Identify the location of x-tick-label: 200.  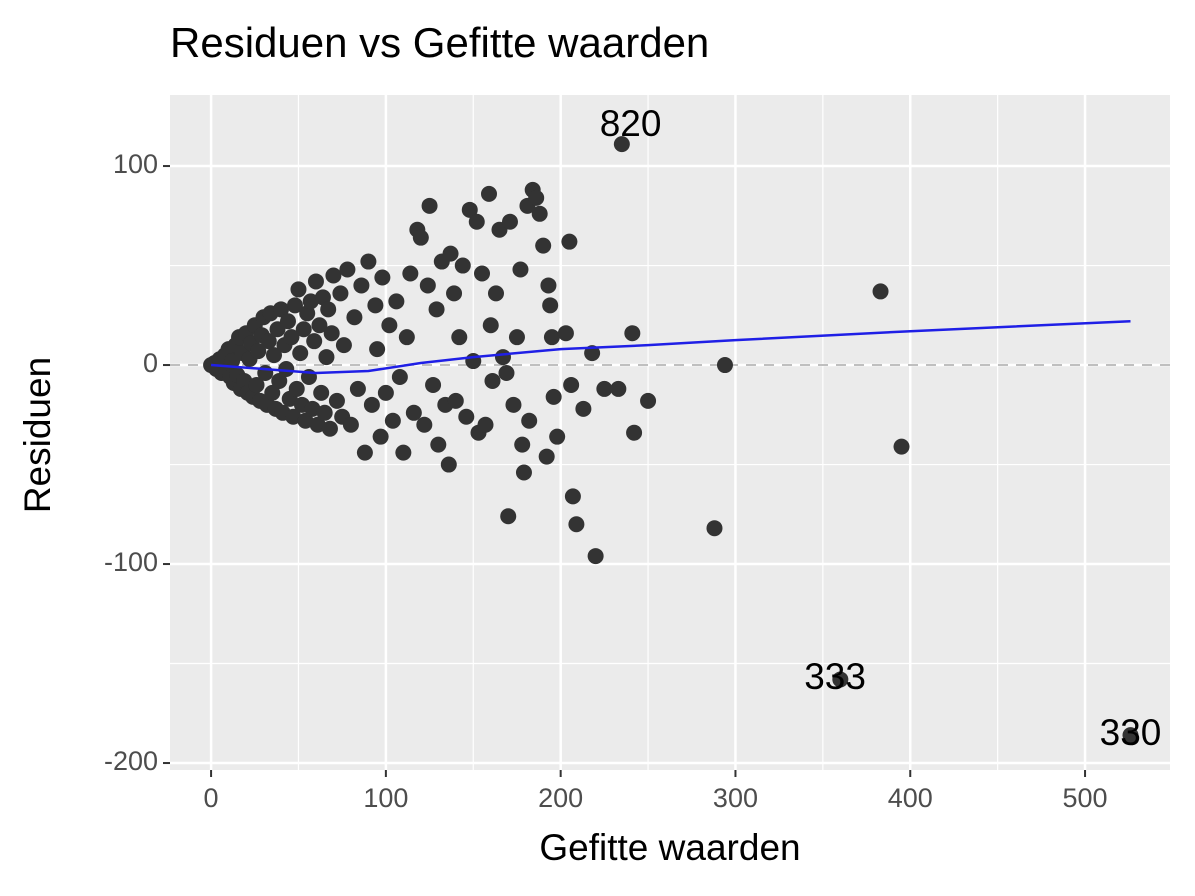
(560, 798).